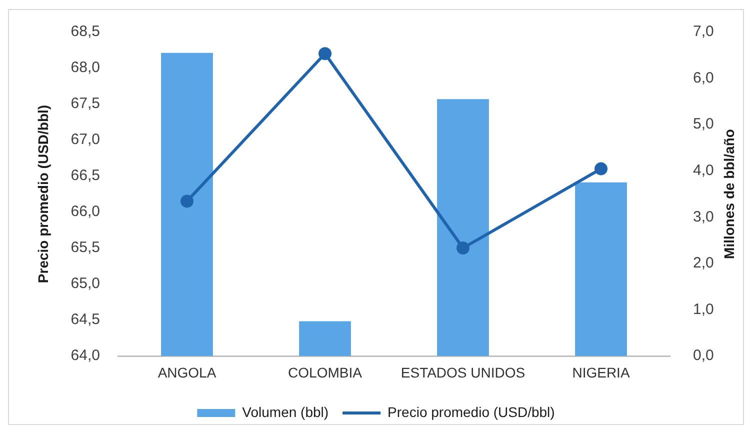  Describe the element at coordinates (703, 309) in the screenshot. I see `y2-tick-label: 1,0` at that location.